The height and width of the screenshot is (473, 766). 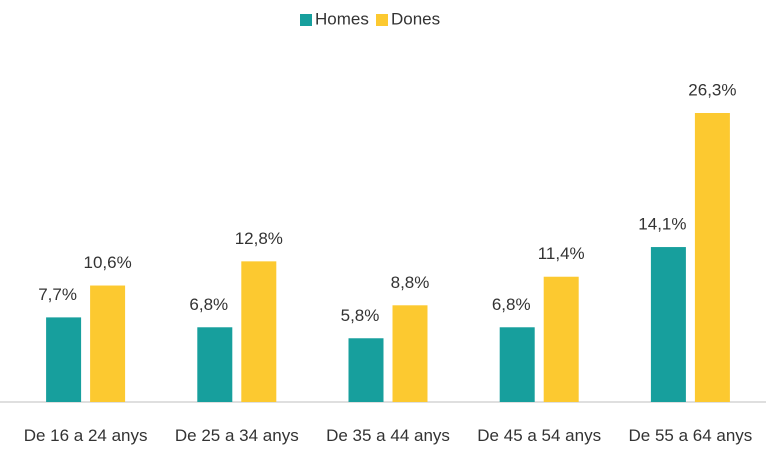 I want to click on data-label: 11,4%, so click(x=561, y=253).